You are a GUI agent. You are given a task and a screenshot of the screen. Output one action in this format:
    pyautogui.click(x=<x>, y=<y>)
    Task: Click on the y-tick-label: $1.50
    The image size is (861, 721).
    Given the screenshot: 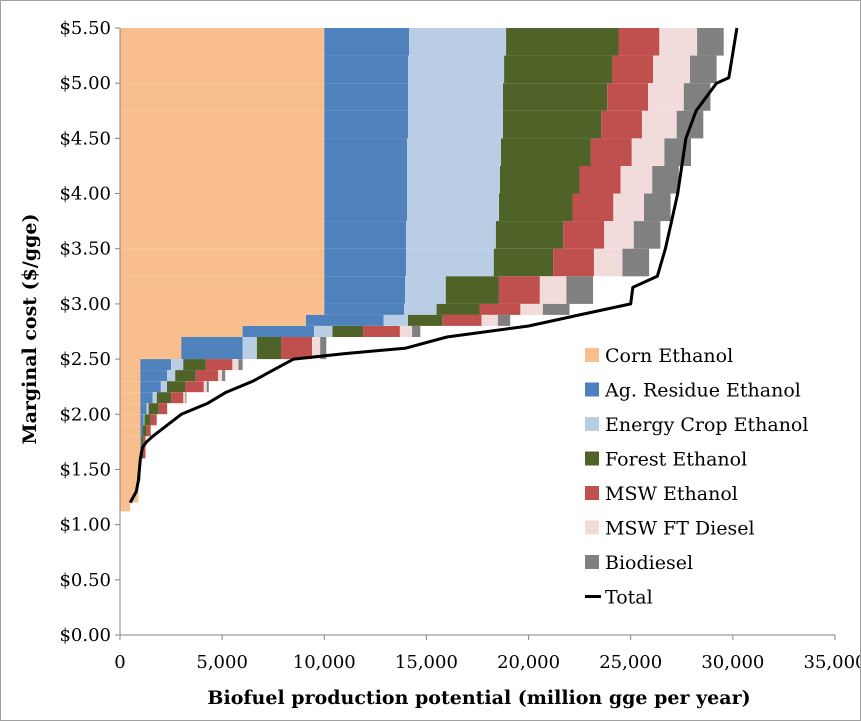 What is the action you would take?
    pyautogui.click(x=85, y=469)
    